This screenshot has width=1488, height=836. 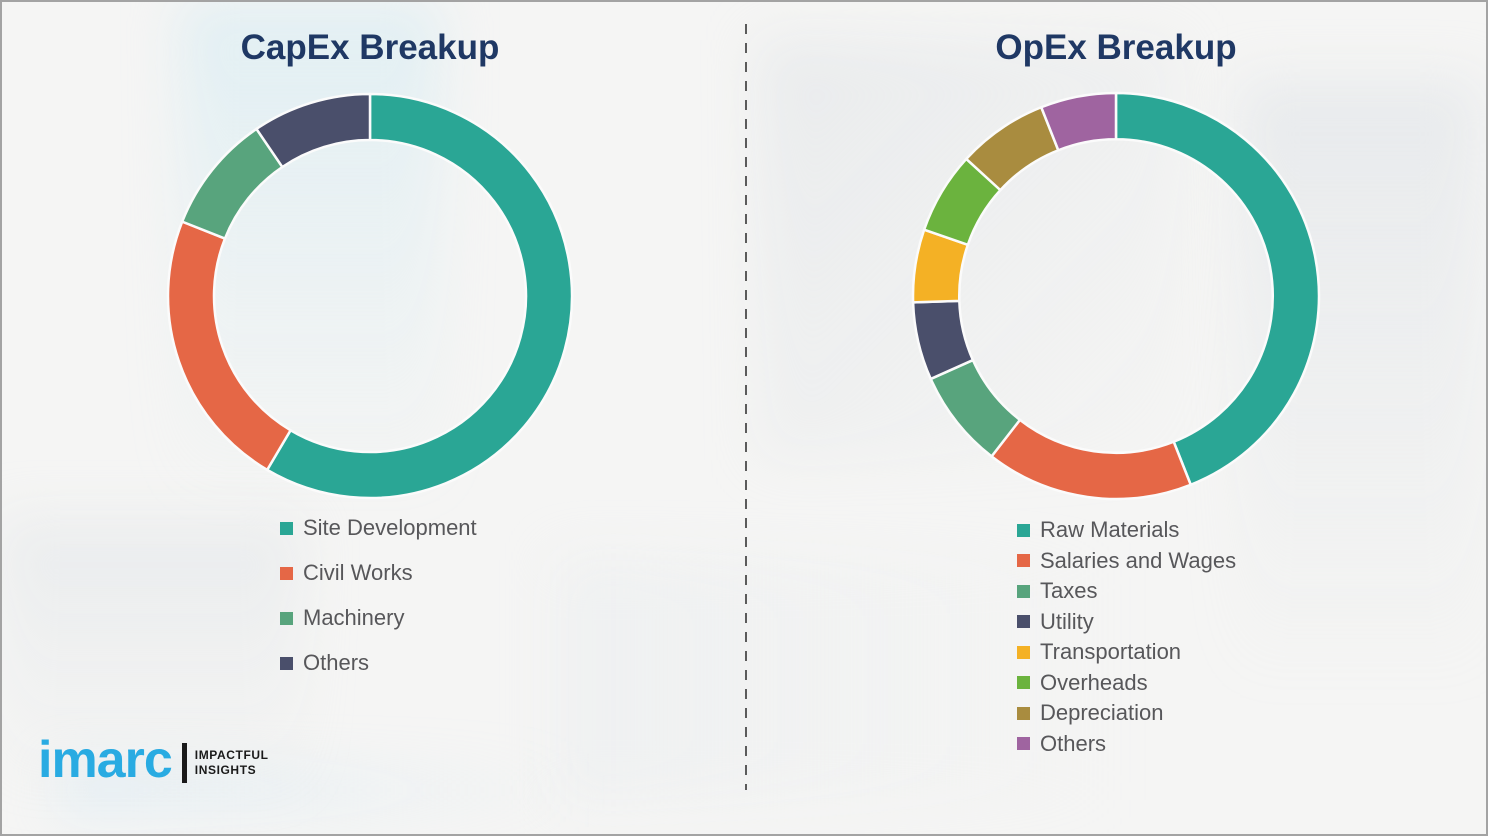 I want to click on legend-label: Civil Works, so click(x=358, y=572).